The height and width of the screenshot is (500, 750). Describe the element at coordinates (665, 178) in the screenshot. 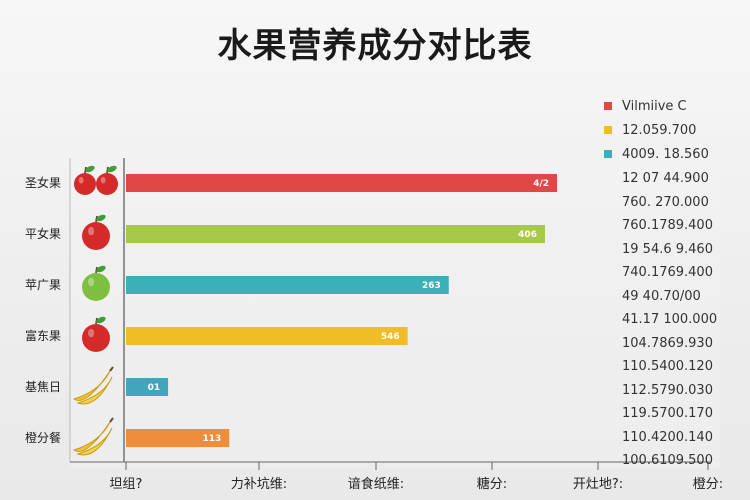

I see `side-value: 12 07 44.900` at that location.